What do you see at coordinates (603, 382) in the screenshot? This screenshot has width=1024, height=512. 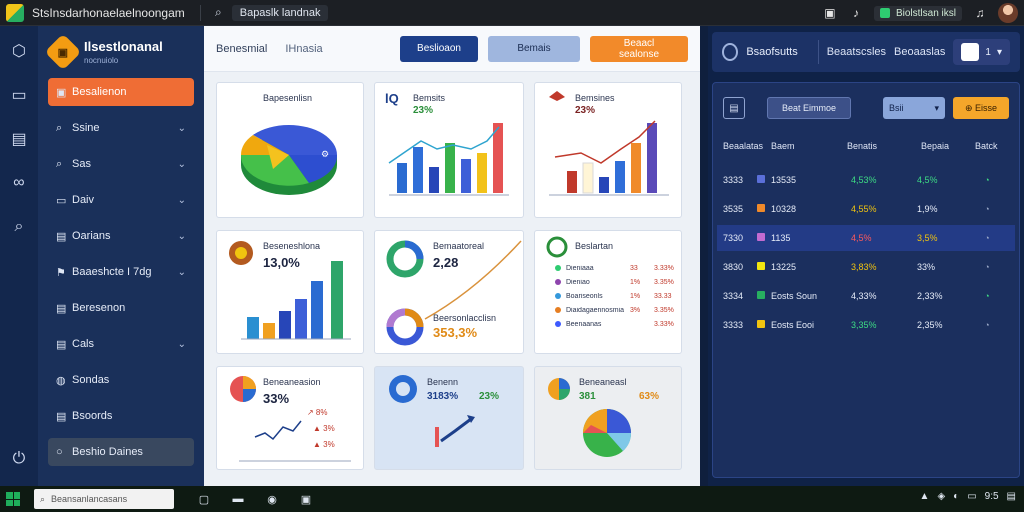 I see `widget-title: Beneaneasl` at bounding box center [603, 382].